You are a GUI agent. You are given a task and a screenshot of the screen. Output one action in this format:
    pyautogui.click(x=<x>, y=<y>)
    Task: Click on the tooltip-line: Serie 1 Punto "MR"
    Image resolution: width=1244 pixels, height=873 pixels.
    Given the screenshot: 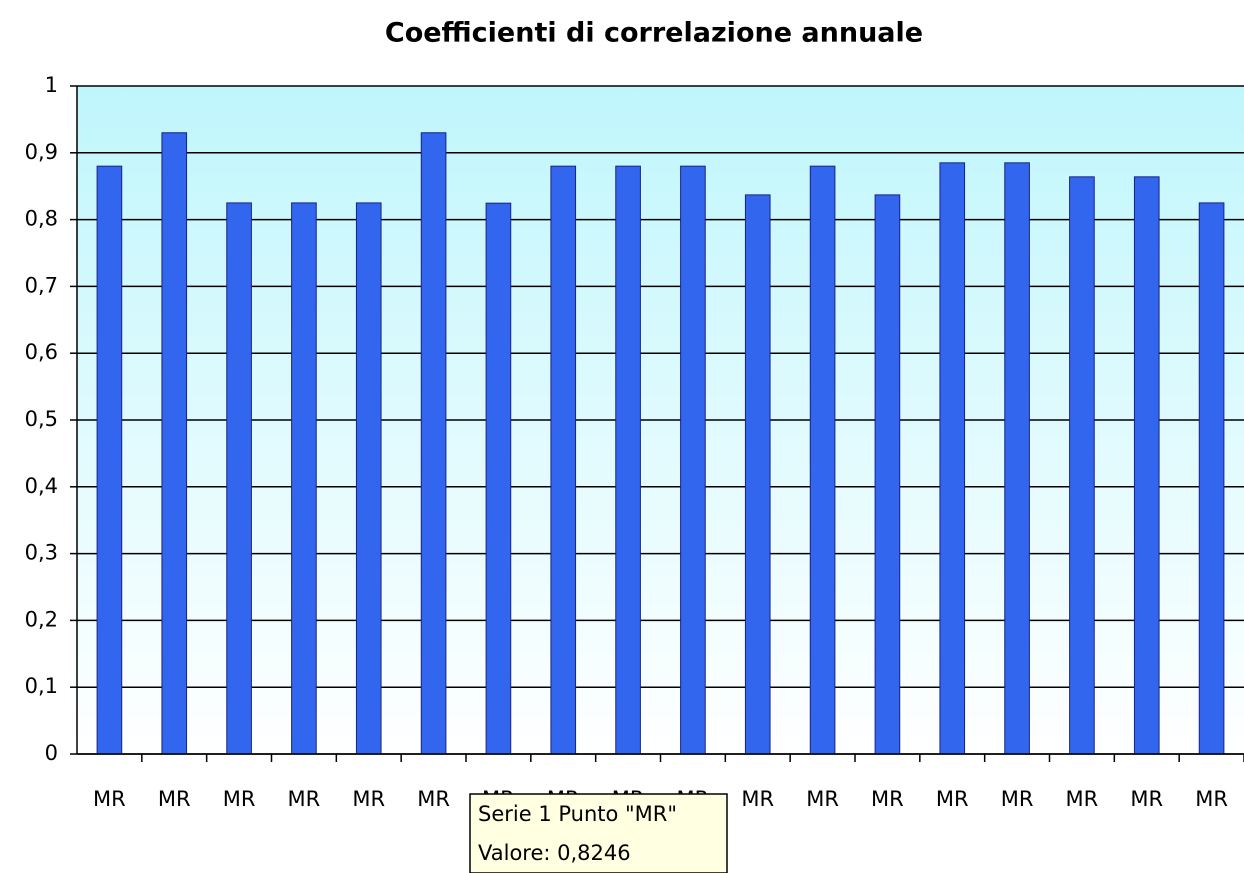 What is the action you would take?
    pyautogui.click(x=577, y=814)
    